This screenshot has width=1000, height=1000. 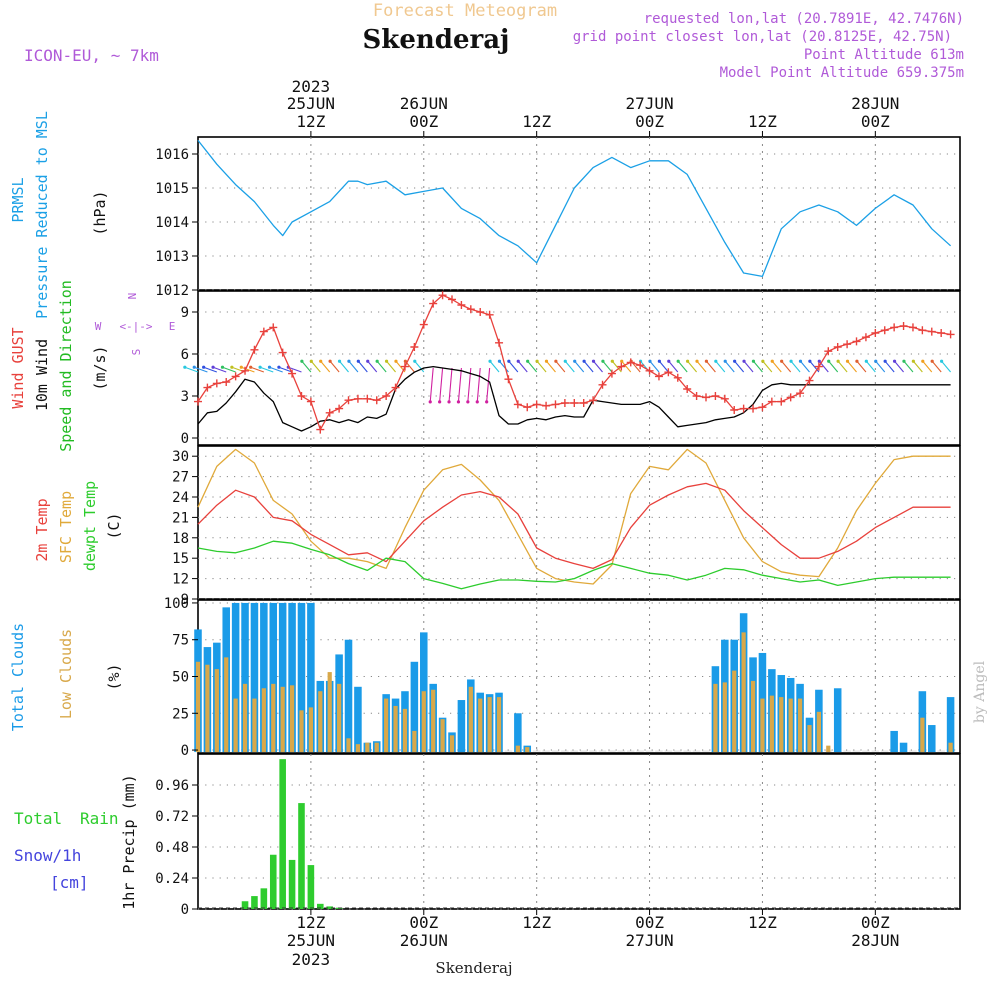 What do you see at coordinates (129, 841) in the screenshot?
I see `precip-unit: 1hr Precip (mm)` at bounding box center [129, 841].